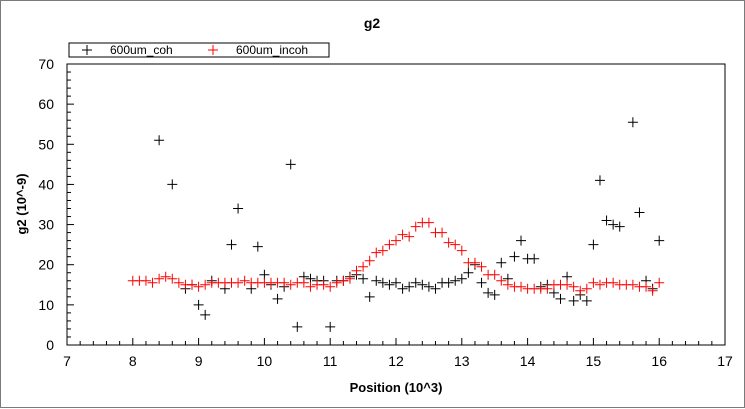 This screenshot has width=745, height=409. I want to click on legend-box, so click(199, 50).